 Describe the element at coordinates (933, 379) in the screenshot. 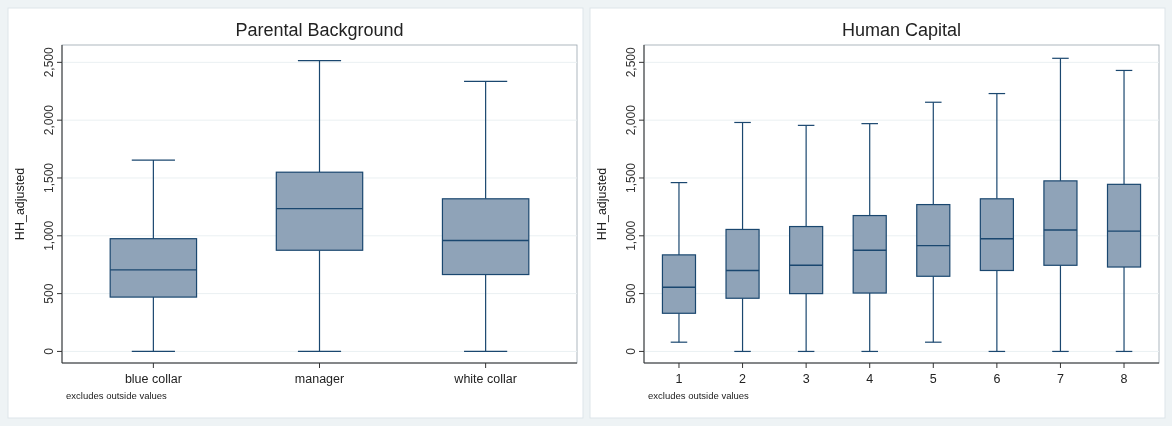

I see `x-tick-label: 5` at that location.